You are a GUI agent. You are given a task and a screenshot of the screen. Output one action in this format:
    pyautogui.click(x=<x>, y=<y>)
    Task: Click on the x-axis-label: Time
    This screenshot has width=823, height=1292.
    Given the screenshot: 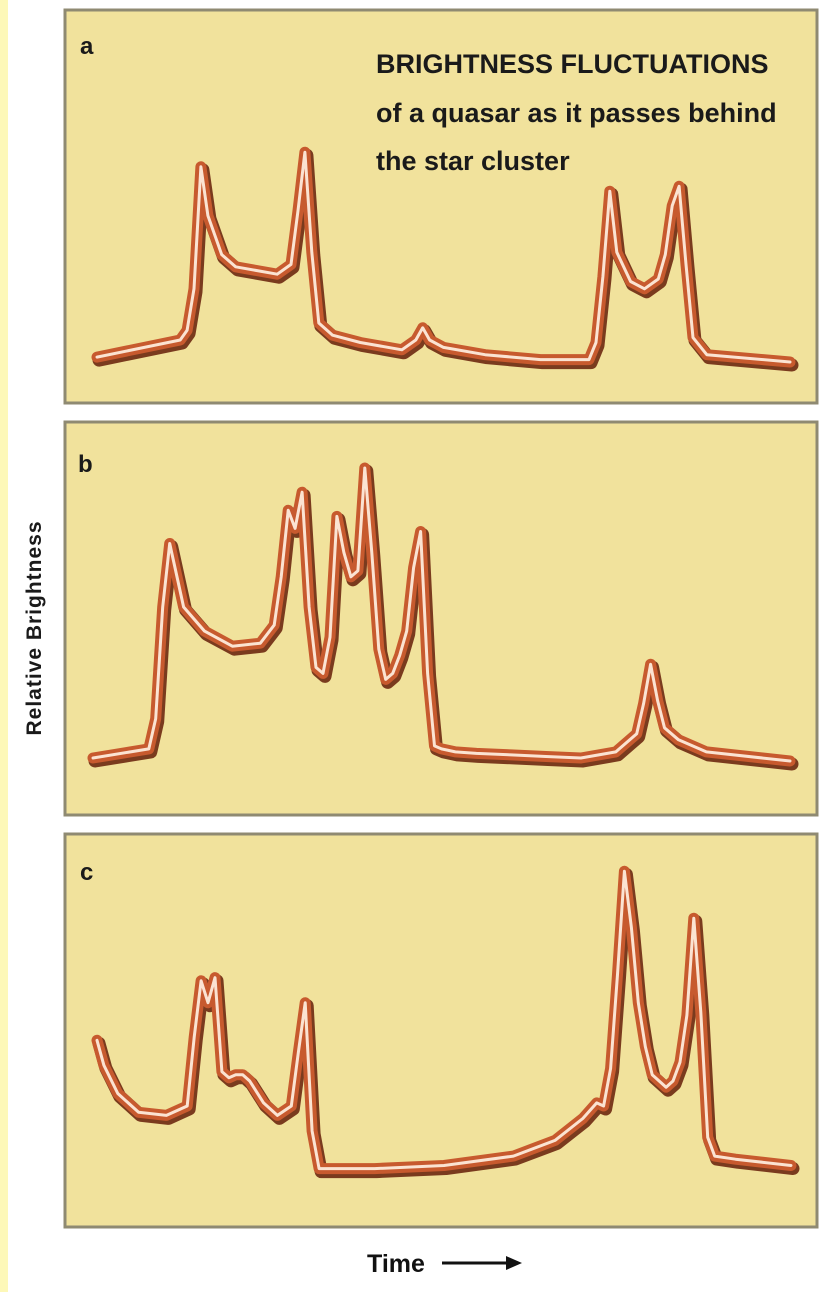 What is the action you would take?
    pyautogui.click(x=396, y=1264)
    